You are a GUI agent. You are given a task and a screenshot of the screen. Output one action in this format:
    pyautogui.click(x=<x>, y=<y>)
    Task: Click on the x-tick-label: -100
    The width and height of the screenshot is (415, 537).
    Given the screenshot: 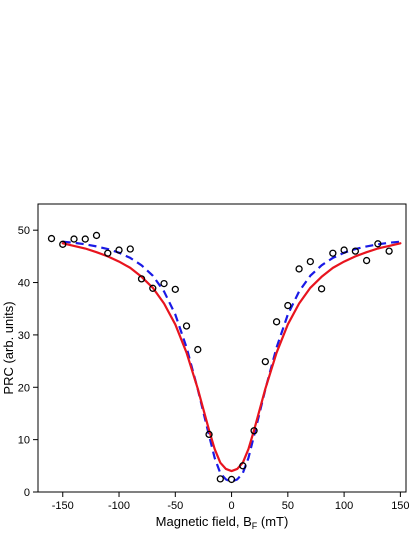 What is the action you would take?
    pyautogui.click(x=119, y=506)
    